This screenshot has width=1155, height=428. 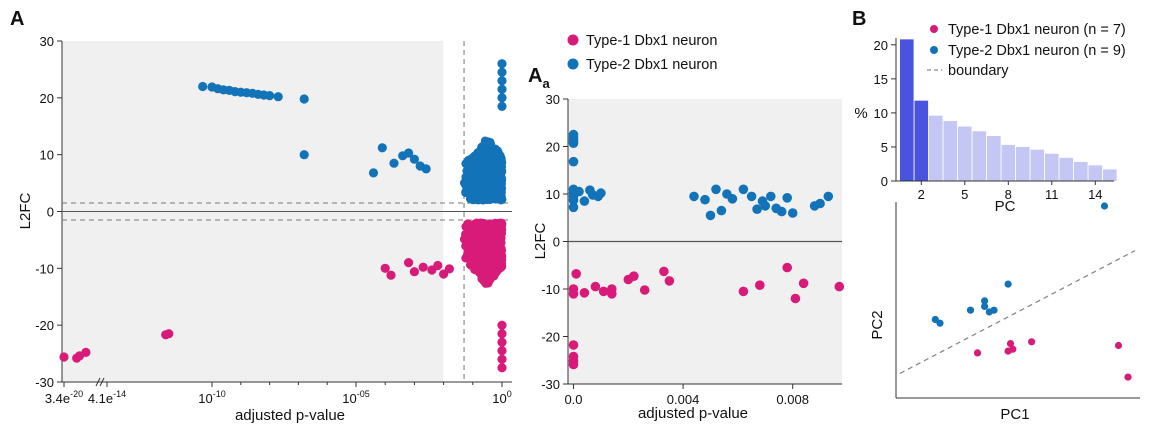 What do you see at coordinates (1008, 194) in the screenshot?
I see `x-tick-label: 8` at bounding box center [1008, 194].